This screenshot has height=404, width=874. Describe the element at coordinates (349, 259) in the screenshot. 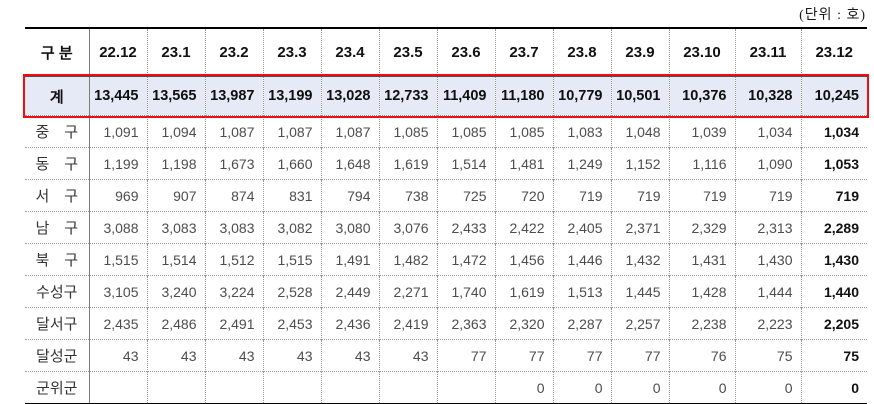

I see `data-cell: 1,491` at that location.